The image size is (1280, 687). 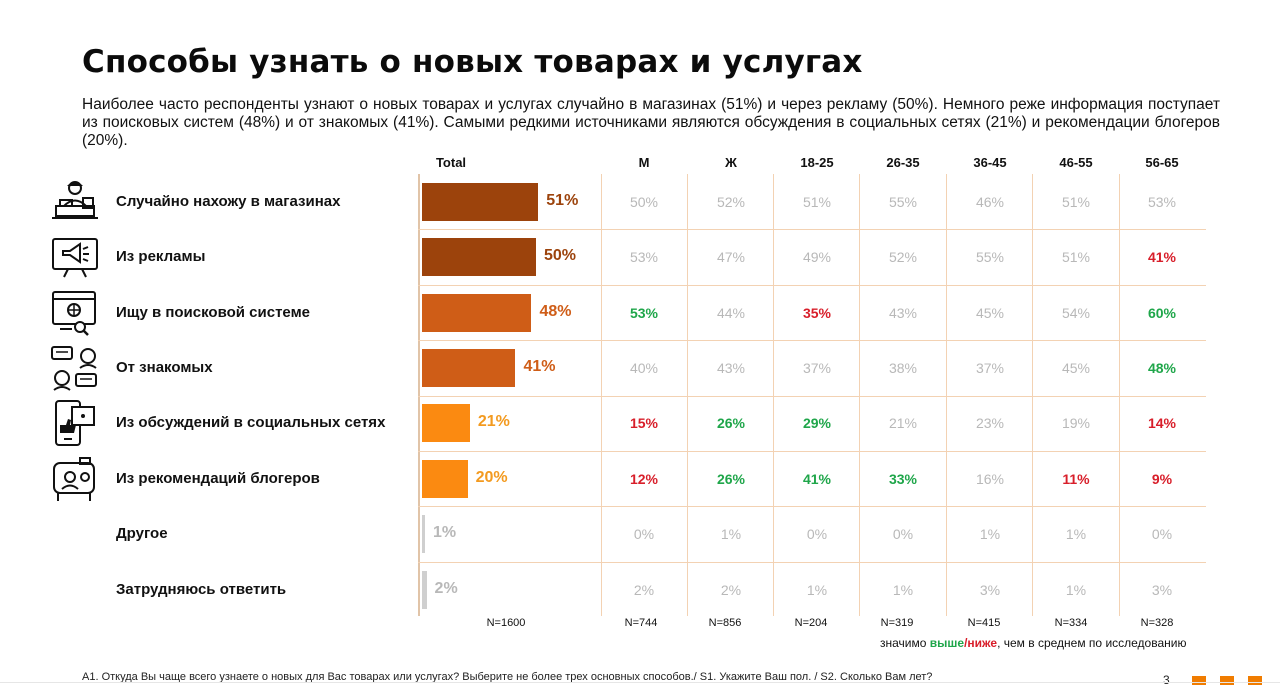 What do you see at coordinates (947, 643) in the screenshot?
I see `legend-higher: выше` at bounding box center [947, 643].